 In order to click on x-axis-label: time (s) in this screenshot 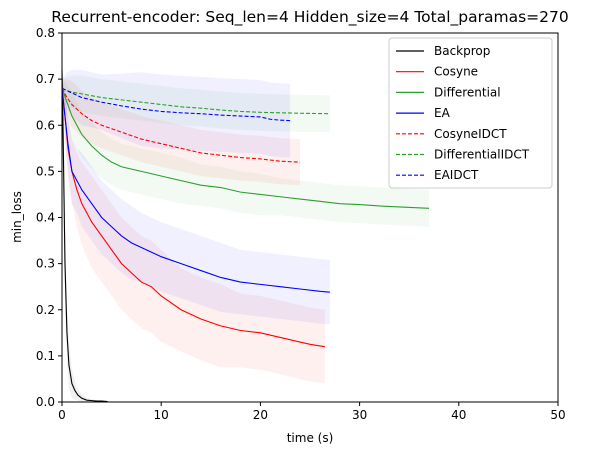, I will do `click(310, 438)`.